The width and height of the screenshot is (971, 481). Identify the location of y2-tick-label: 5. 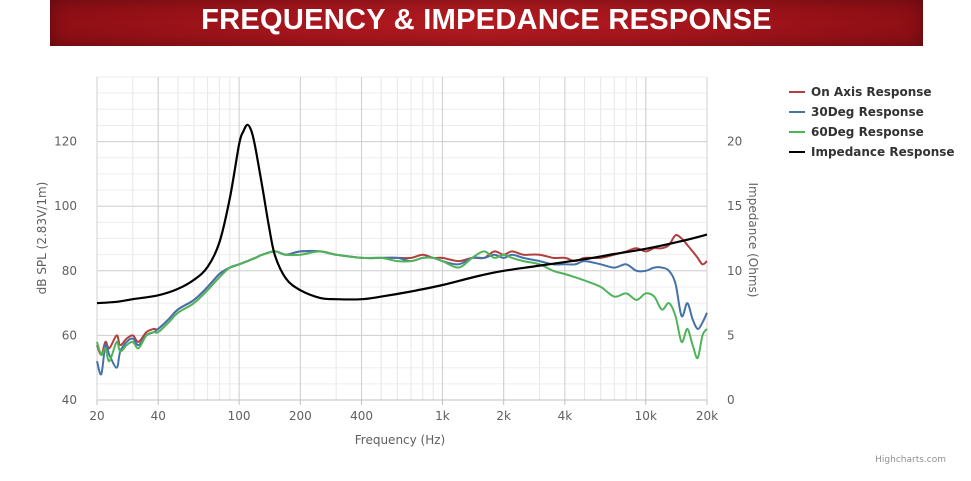
(731, 335).